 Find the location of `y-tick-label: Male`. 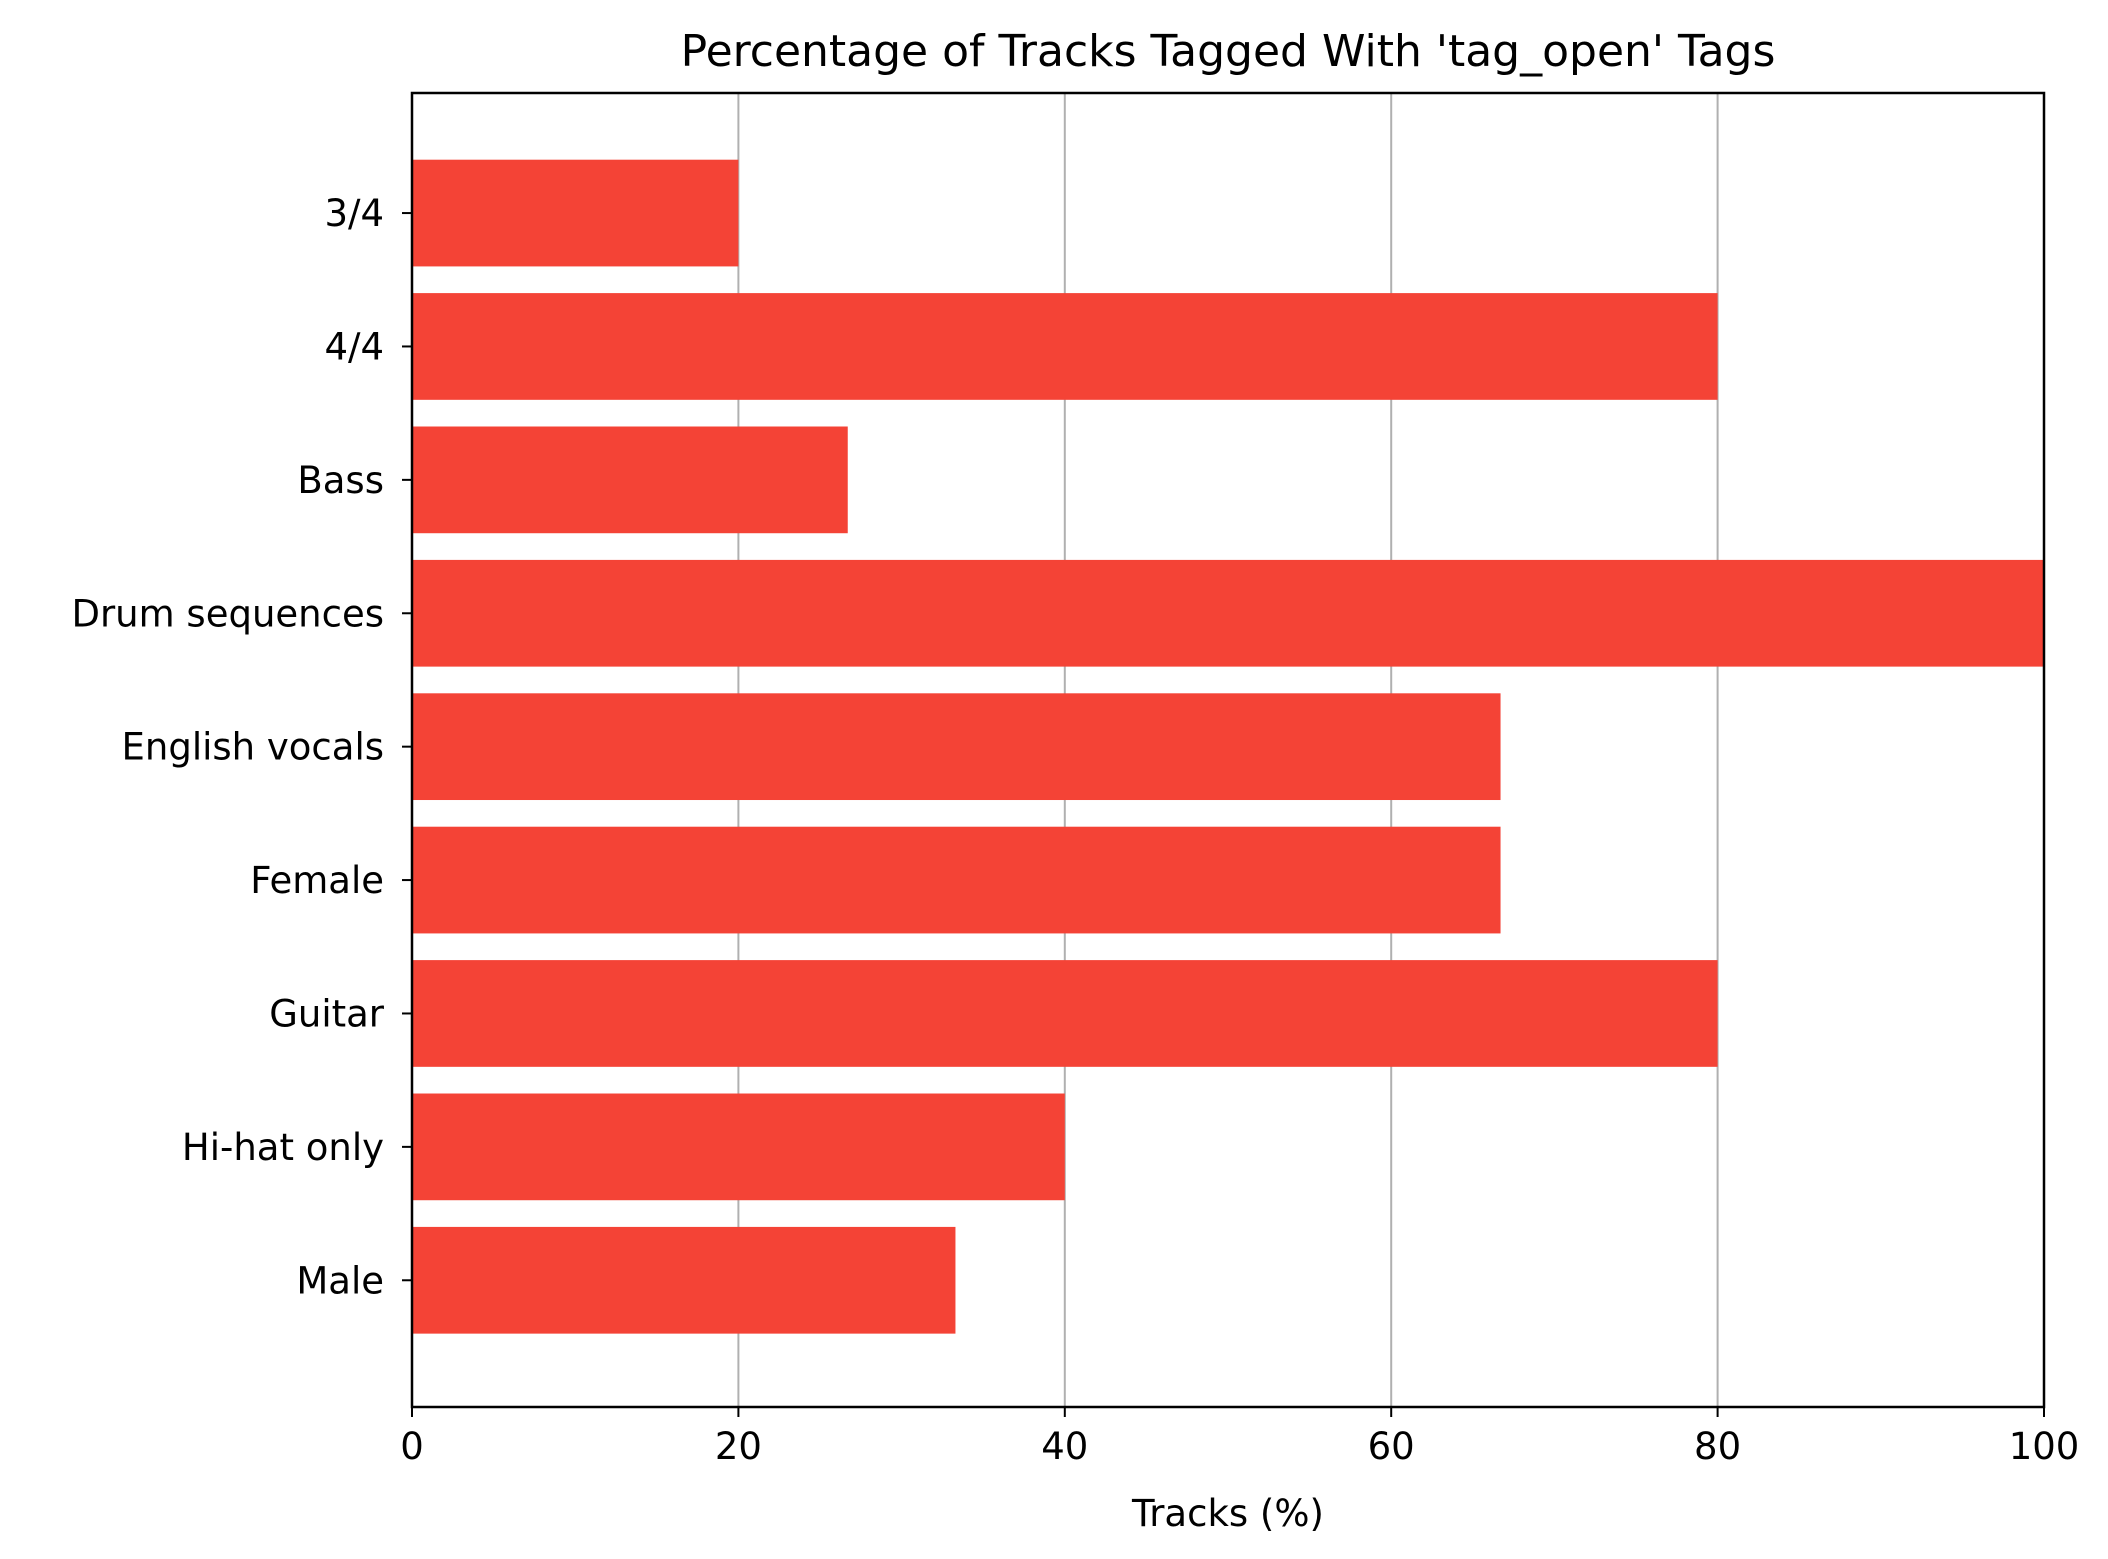

y-tick-label: Male is located at coordinates (340, 1280).